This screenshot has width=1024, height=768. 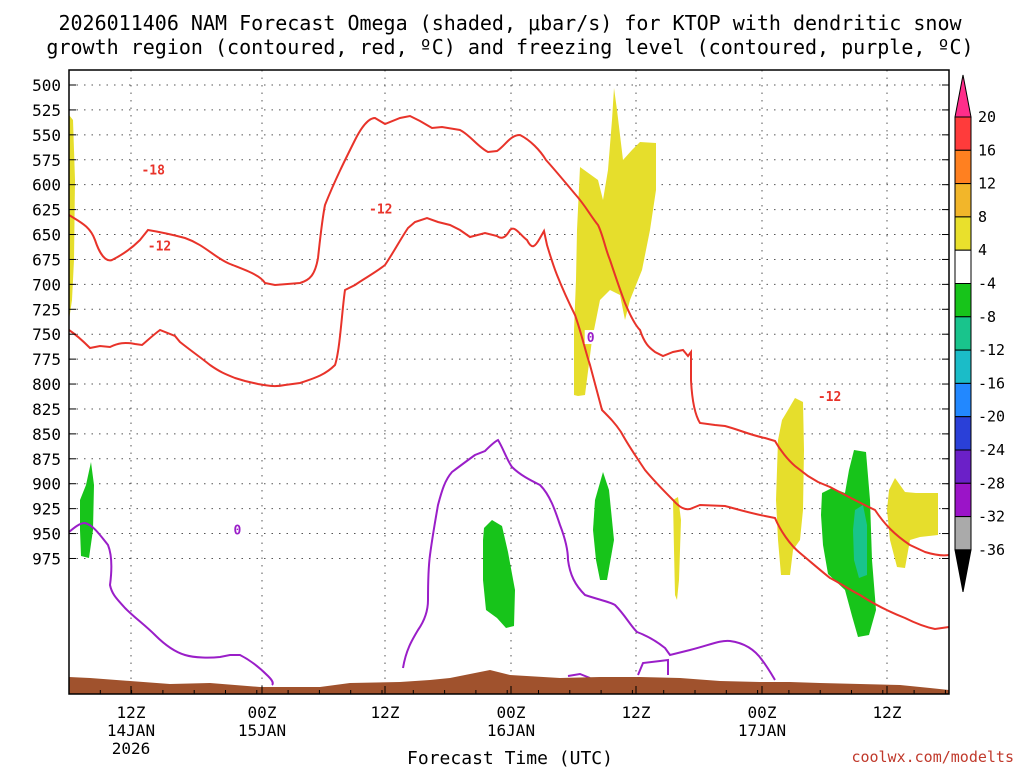 What do you see at coordinates (46, 160) in the screenshot?
I see `y-tick-label: 575` at bounding box center [46, 160].